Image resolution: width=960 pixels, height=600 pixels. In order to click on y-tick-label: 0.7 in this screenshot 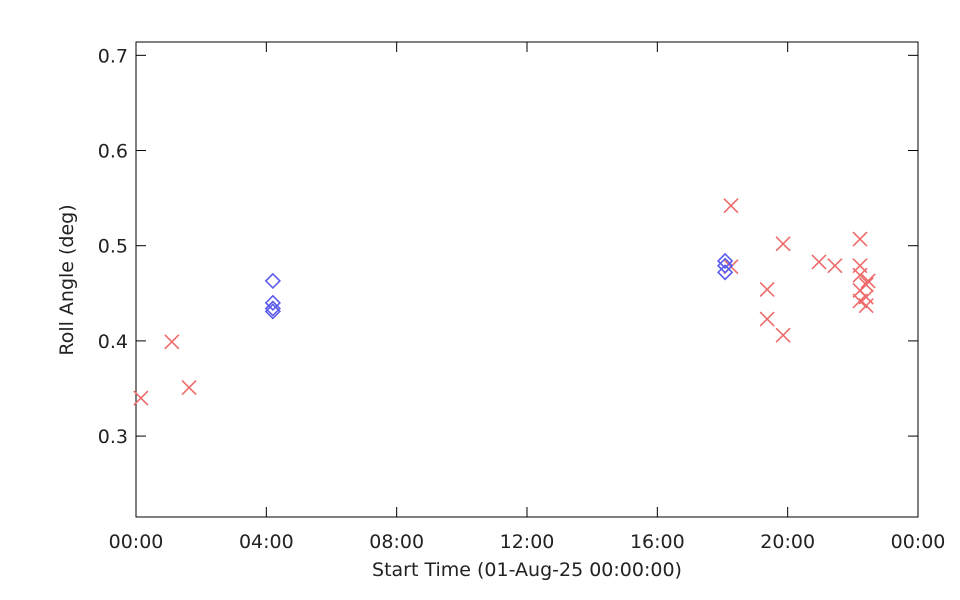, I will do `click(113, 56)`.